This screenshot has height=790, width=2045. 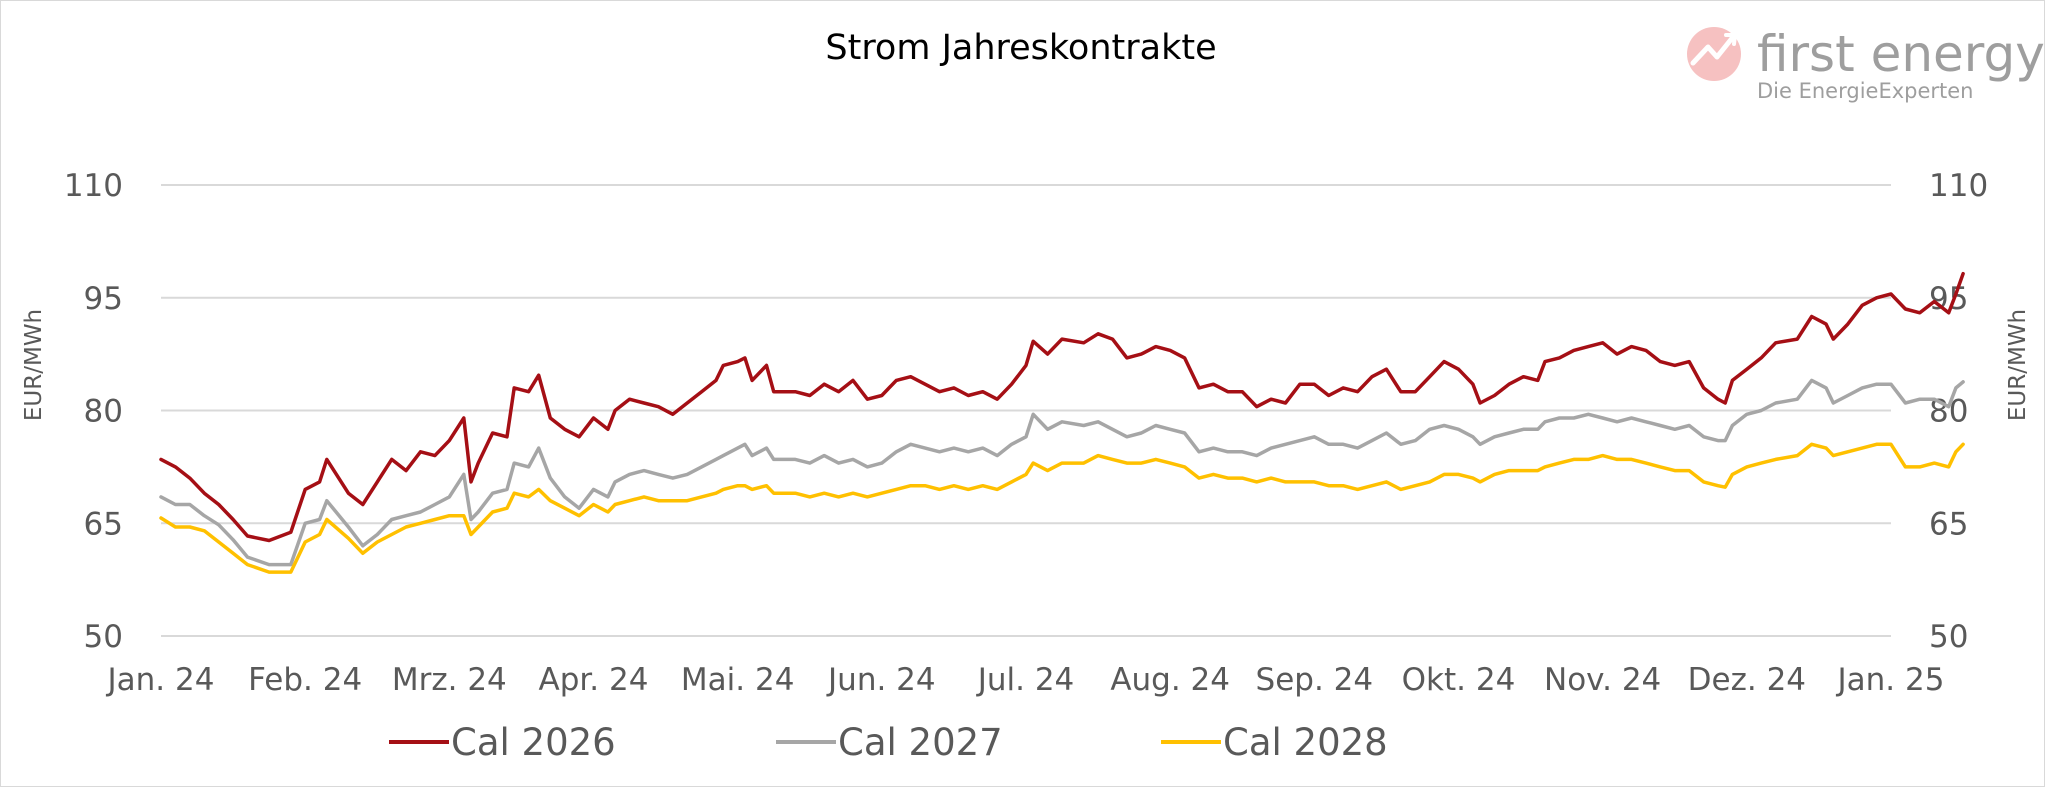 I want to click on y-axis-right-title: EUR/MWh, so click(x=2018, y=365).